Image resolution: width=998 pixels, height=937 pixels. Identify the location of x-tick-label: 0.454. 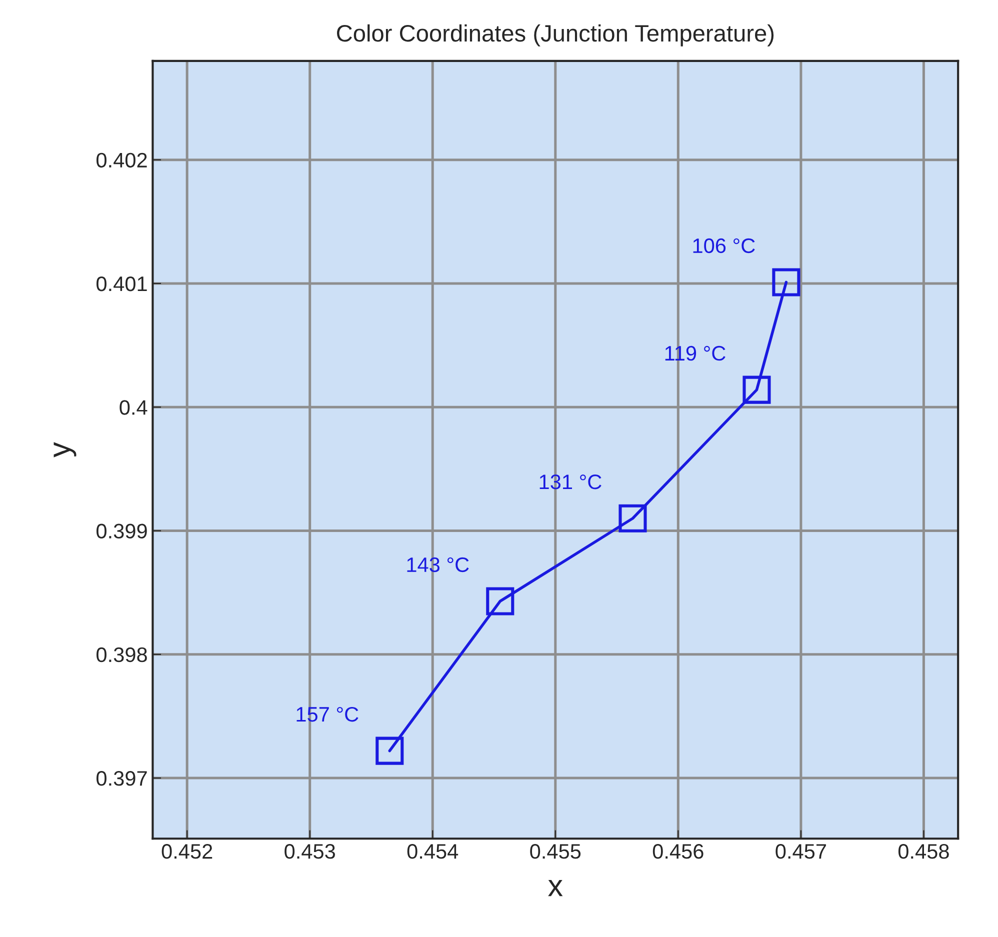
(432, 851).